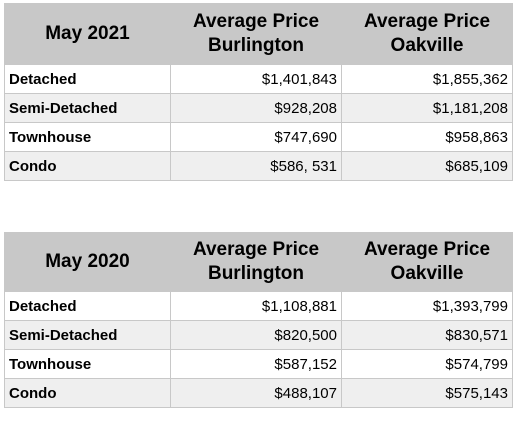 The height and width of the screenshot is (421, 516). I want to click on oakville-price: $574,799, so click(427, 364).